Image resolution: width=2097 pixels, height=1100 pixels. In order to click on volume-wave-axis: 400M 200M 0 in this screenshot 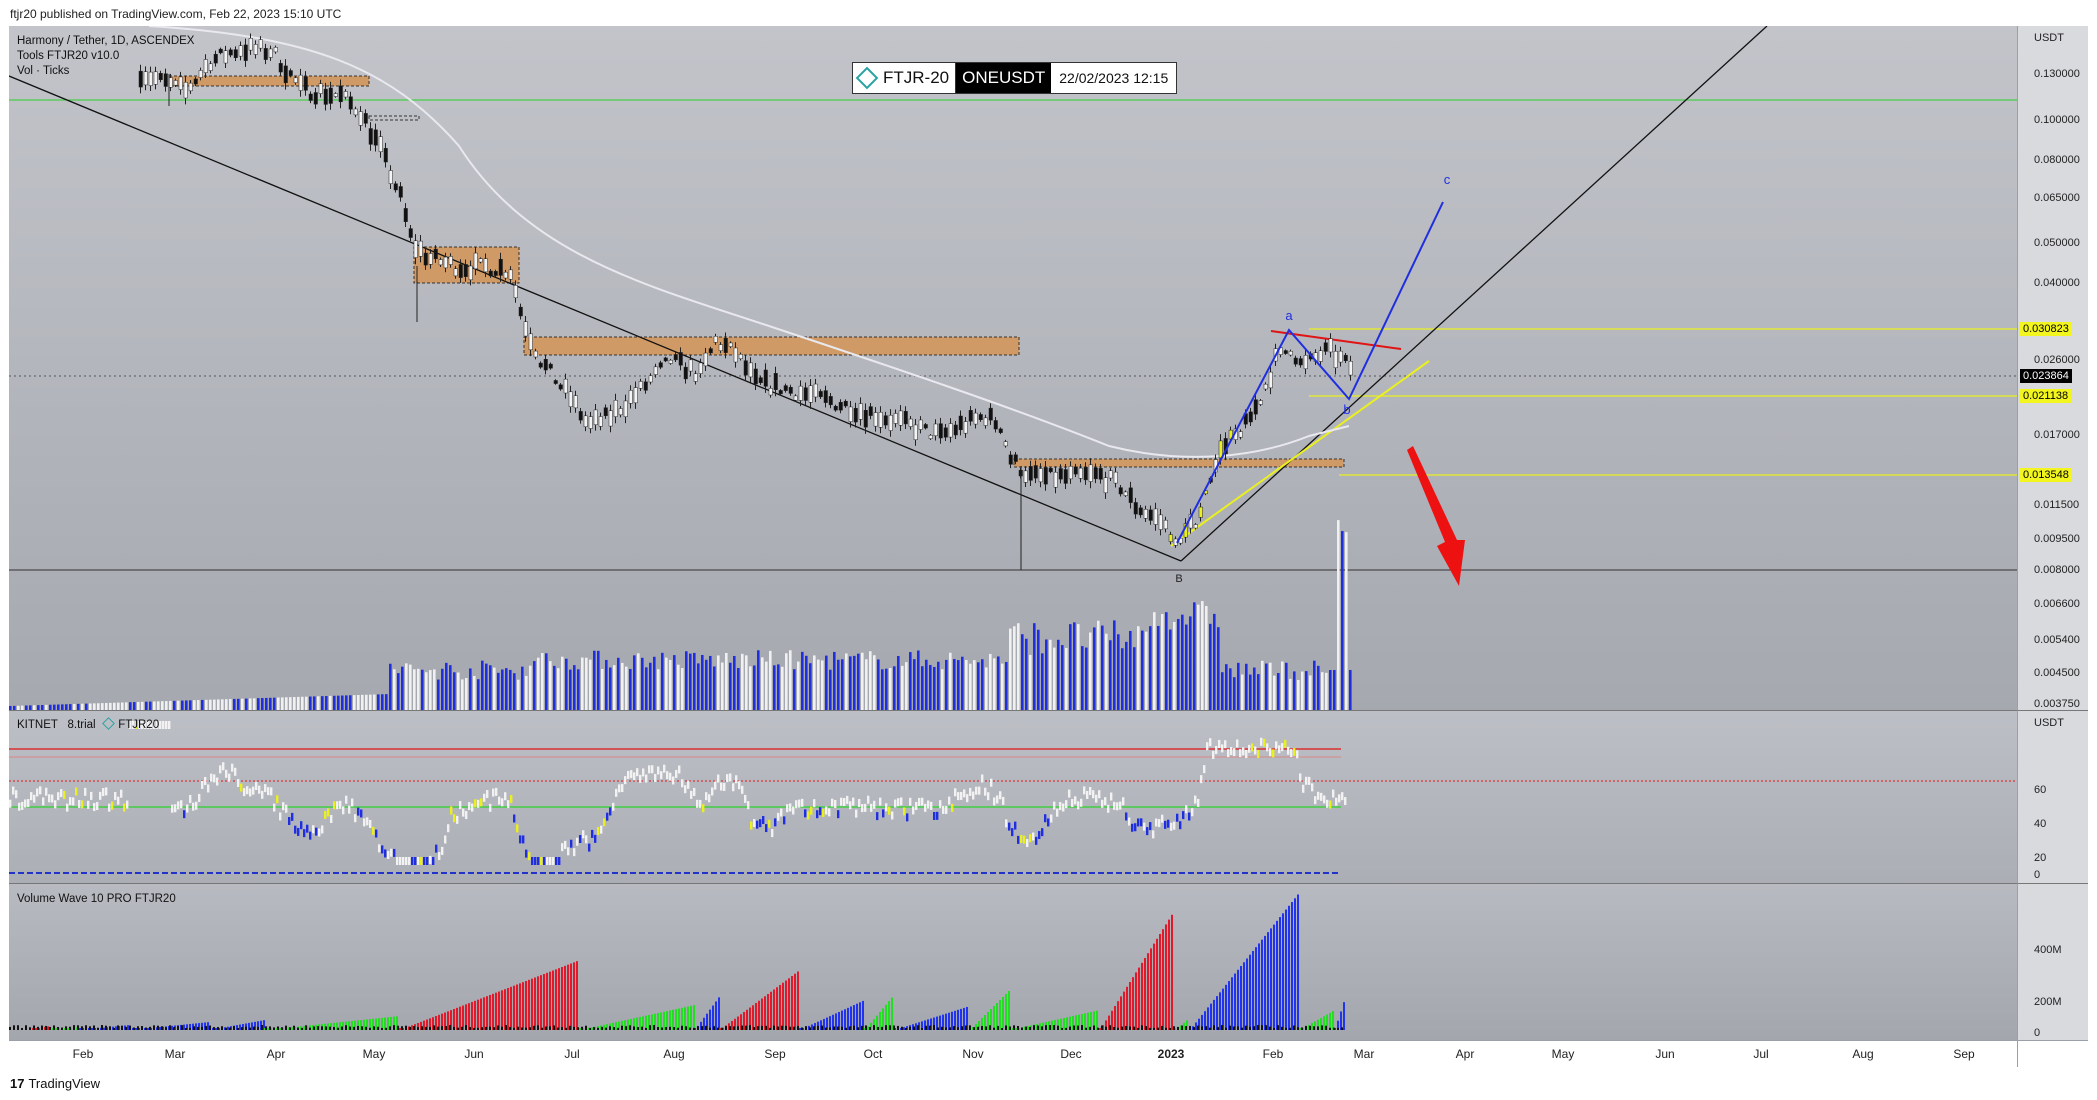, I will do `click(2052, 962)`.